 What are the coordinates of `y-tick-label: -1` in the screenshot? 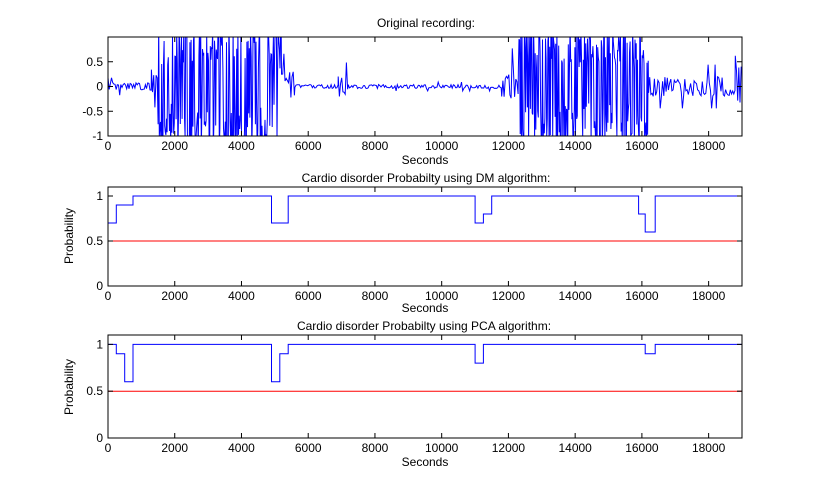 It's located at (97, 136).